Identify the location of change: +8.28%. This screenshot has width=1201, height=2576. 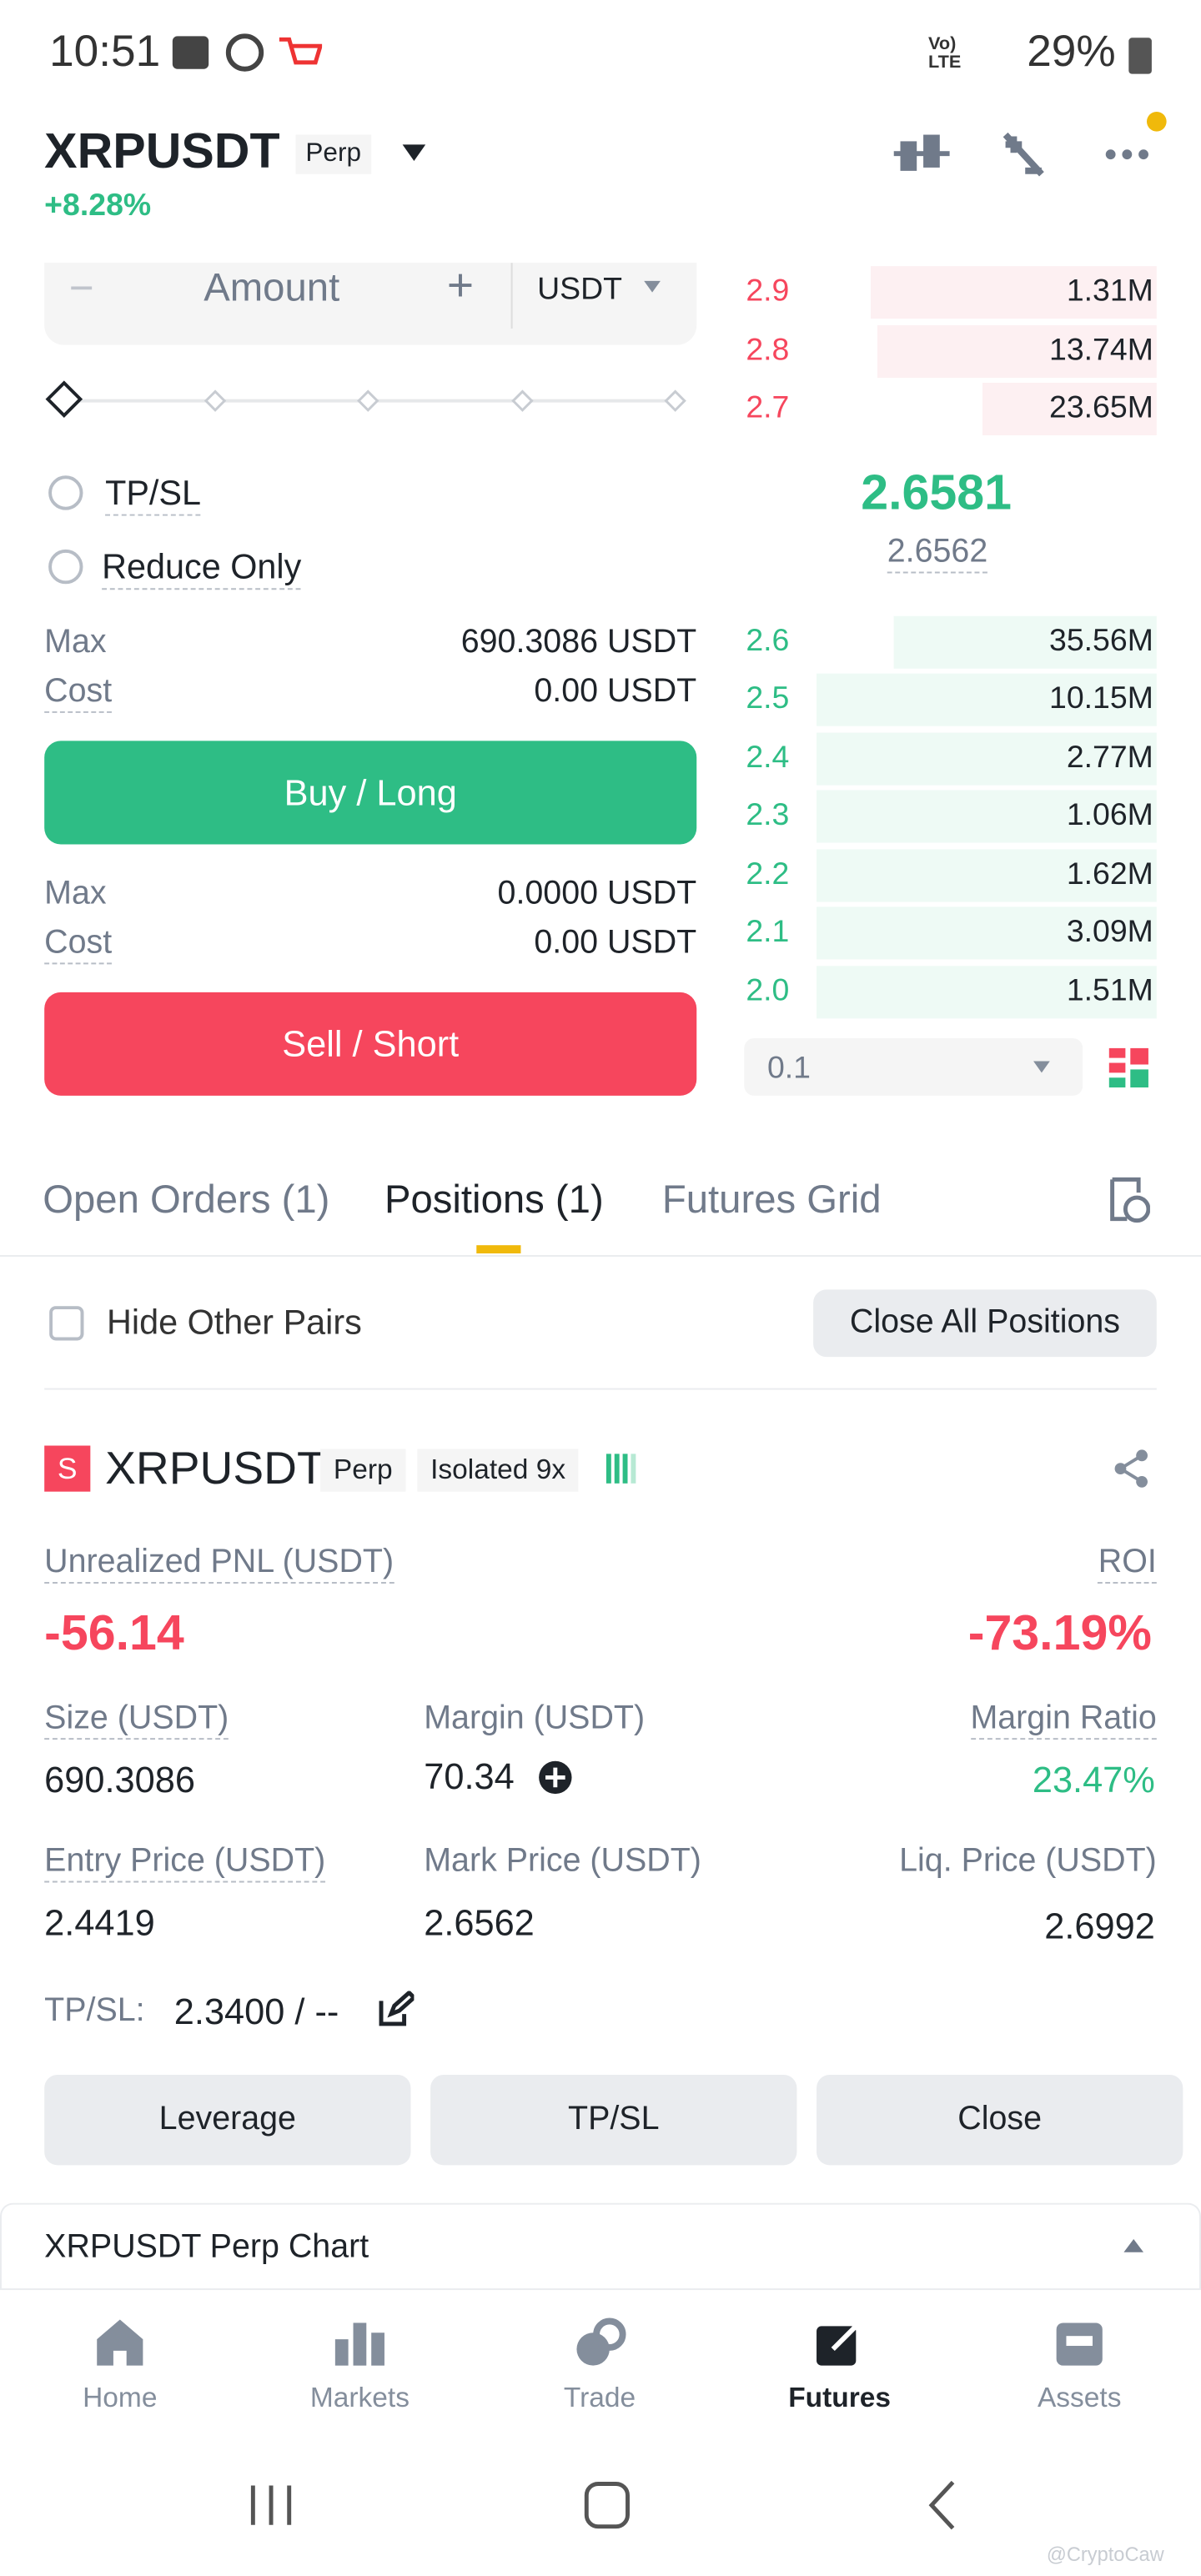
(98, 205).